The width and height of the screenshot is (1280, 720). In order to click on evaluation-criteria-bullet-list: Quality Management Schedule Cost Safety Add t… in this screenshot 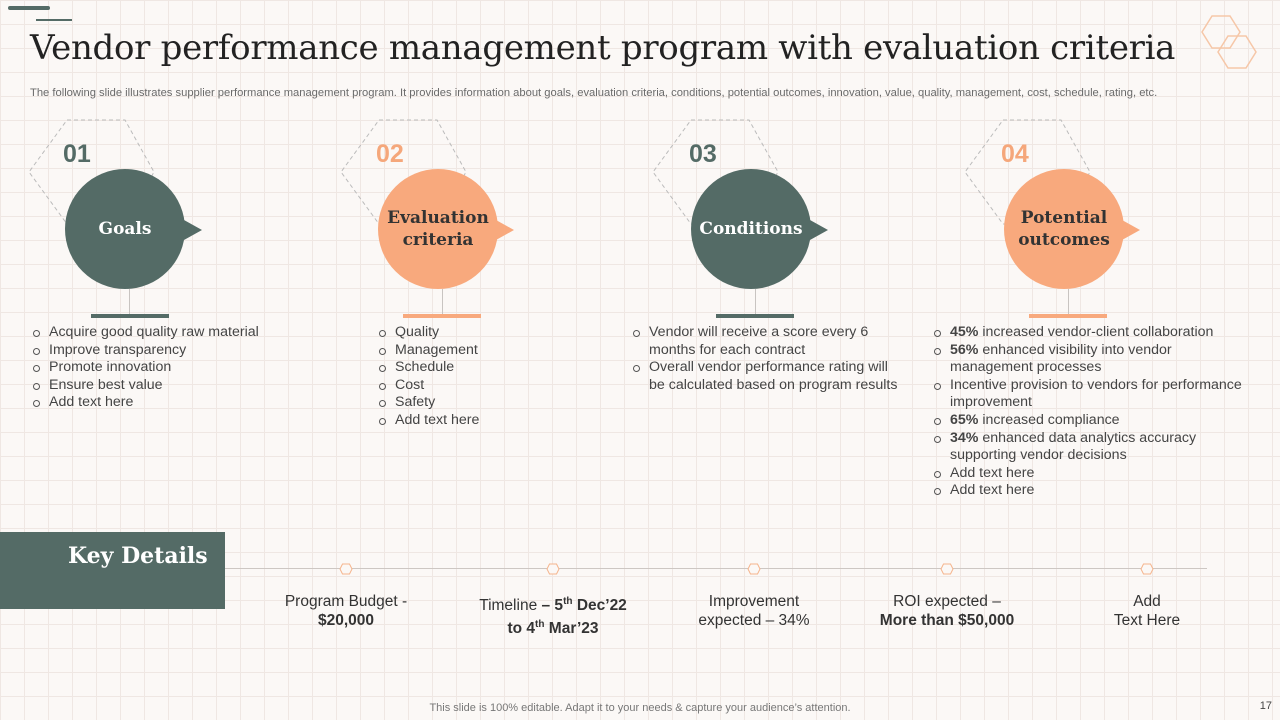, I will do `click(487, 377)`.